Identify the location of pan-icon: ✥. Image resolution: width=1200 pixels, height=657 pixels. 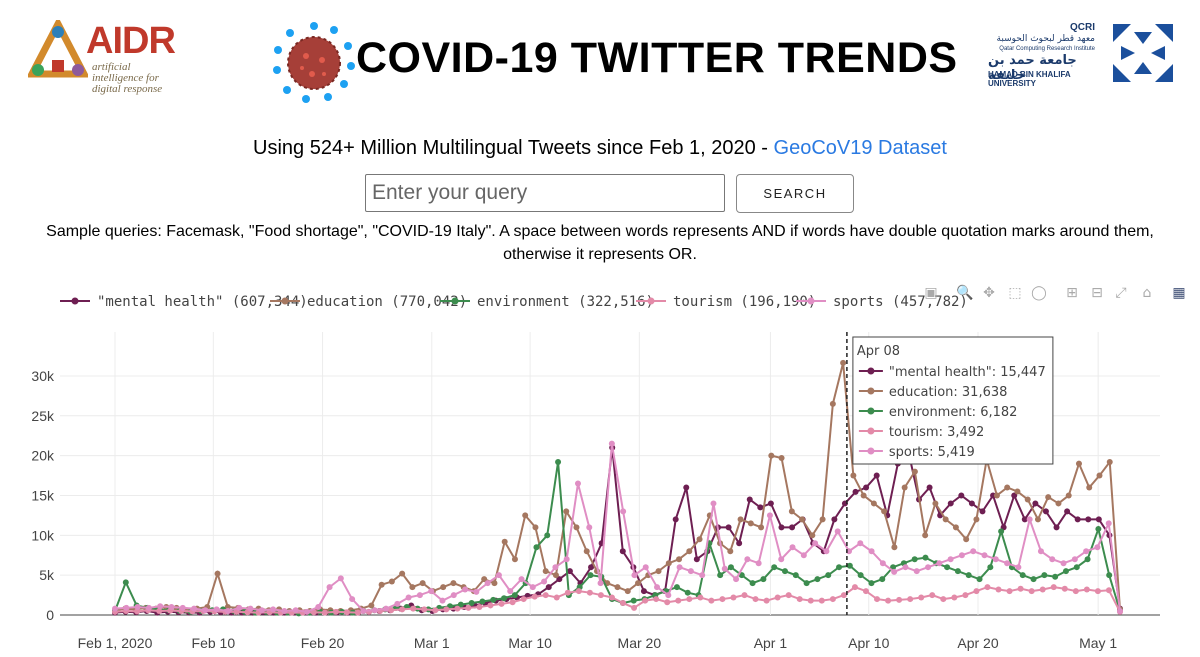
(989, 293).